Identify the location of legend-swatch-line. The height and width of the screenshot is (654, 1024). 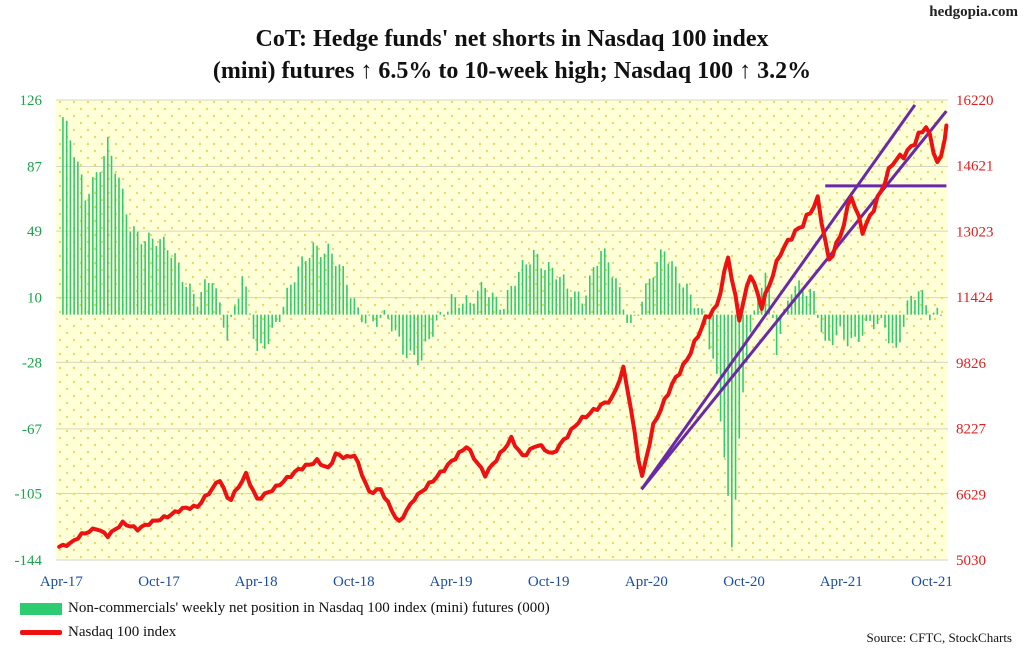
(41, 633).